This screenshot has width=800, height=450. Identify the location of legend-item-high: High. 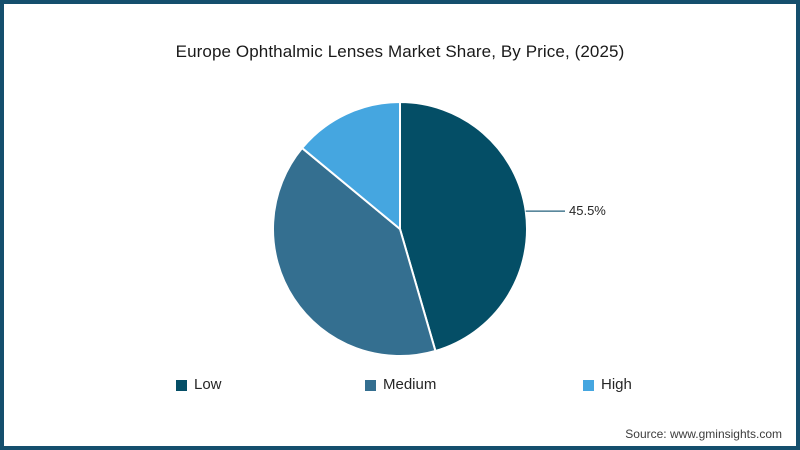
(607, 385).